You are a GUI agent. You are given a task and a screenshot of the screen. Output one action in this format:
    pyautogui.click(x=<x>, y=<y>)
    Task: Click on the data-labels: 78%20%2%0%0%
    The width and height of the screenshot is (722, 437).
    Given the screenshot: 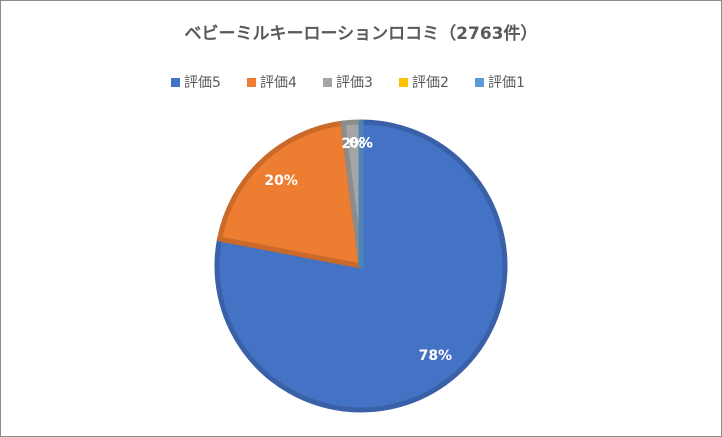 What is the action you would take?
    pyautogui.click(x=358, y=250)
    